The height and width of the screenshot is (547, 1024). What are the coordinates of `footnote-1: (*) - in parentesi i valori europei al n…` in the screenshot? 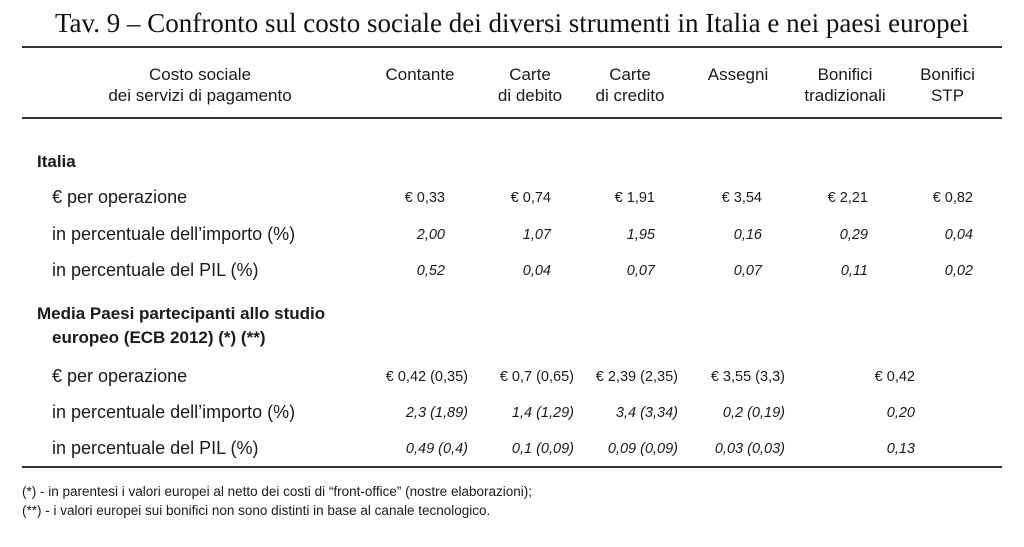 It's located at (277, 491).